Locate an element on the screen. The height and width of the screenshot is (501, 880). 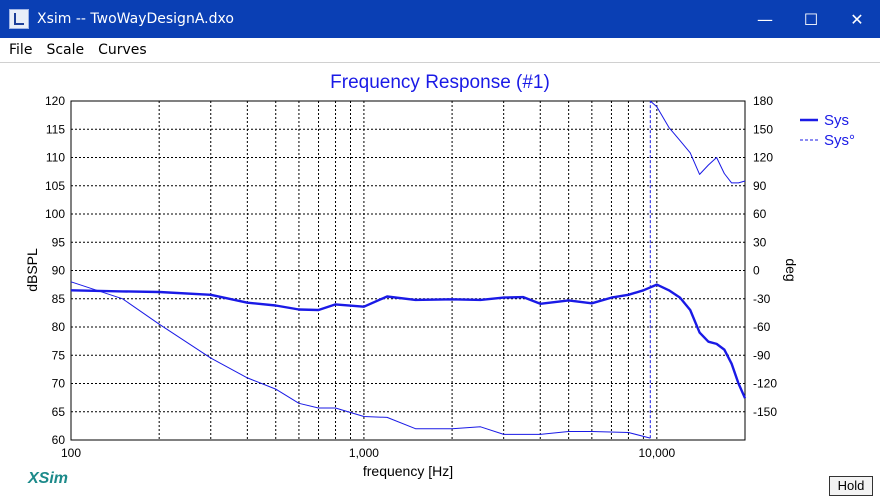
y-tick-label: 95 is located at coordinates (59, 242).